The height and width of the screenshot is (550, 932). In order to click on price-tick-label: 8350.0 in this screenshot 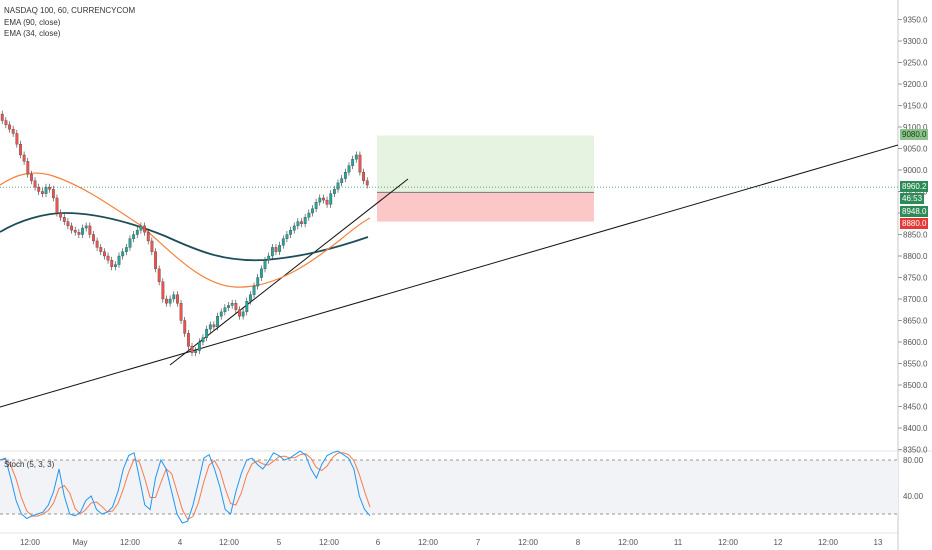, I will do `click(915, 450)`.